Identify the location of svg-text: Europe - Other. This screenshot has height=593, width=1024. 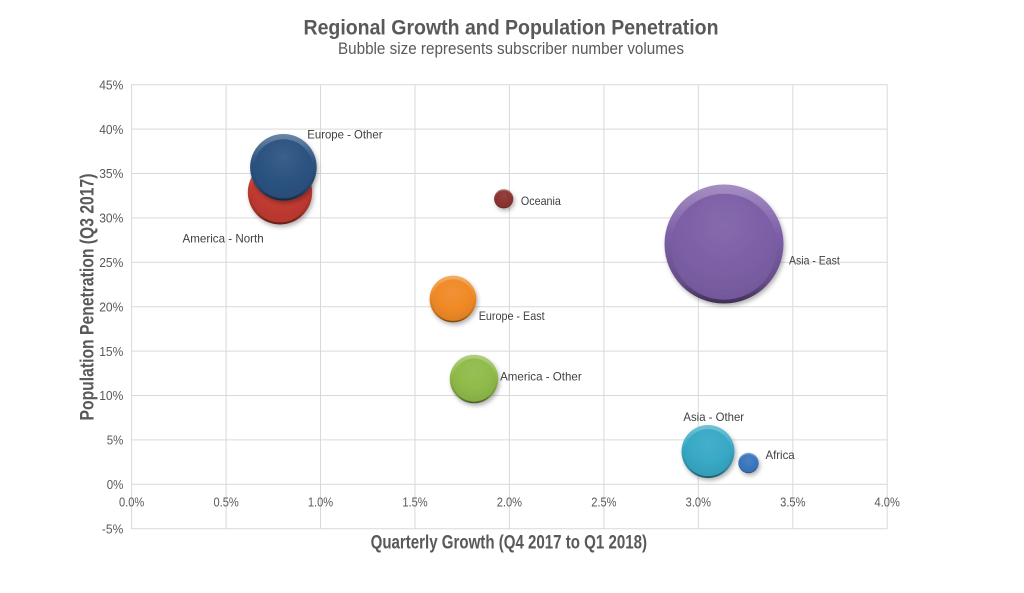
(344, 135).